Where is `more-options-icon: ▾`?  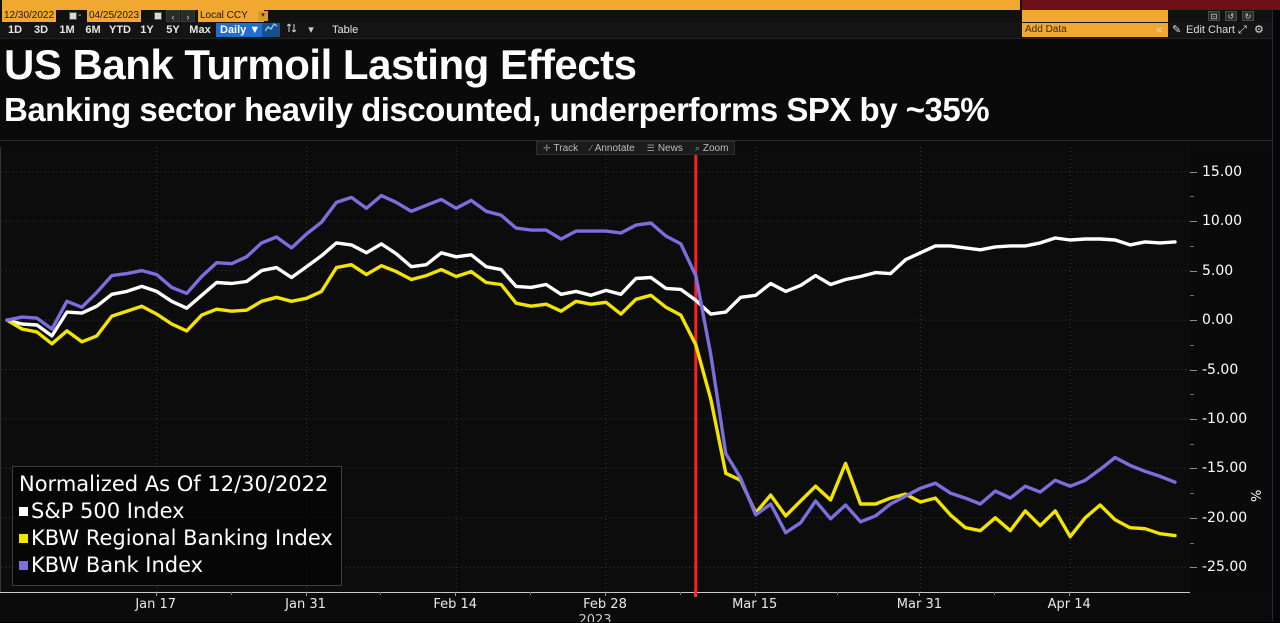 more-options-icon: ▾ is located at coordinates (311, 30).